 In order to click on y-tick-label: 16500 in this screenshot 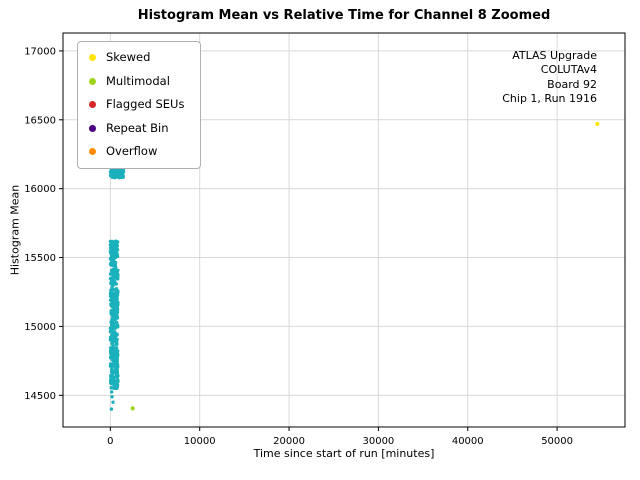, I will do `click(40, 120)`.